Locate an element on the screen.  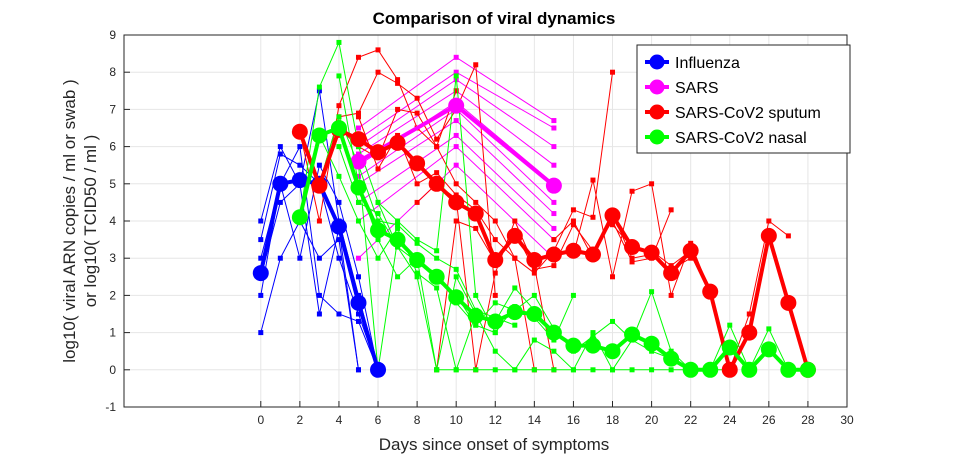
x-tick-label: 12 is located at coordinates (496, 420).